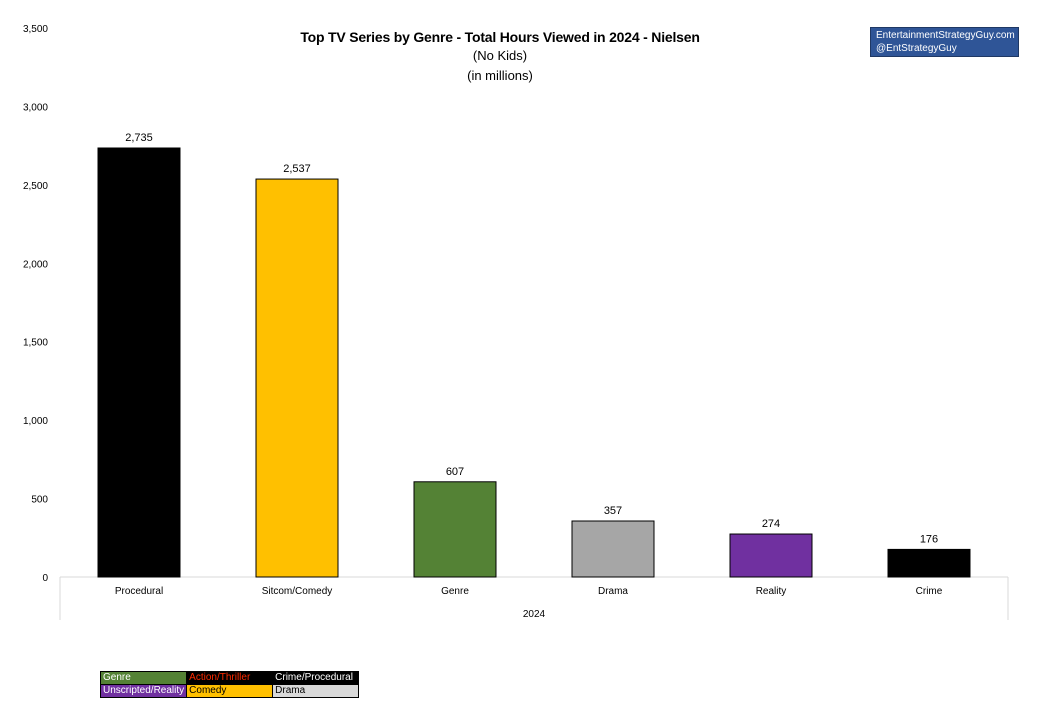 The image size is (1039, 724). I want to click on x-tick-label: Procedural, so click(139, 591).